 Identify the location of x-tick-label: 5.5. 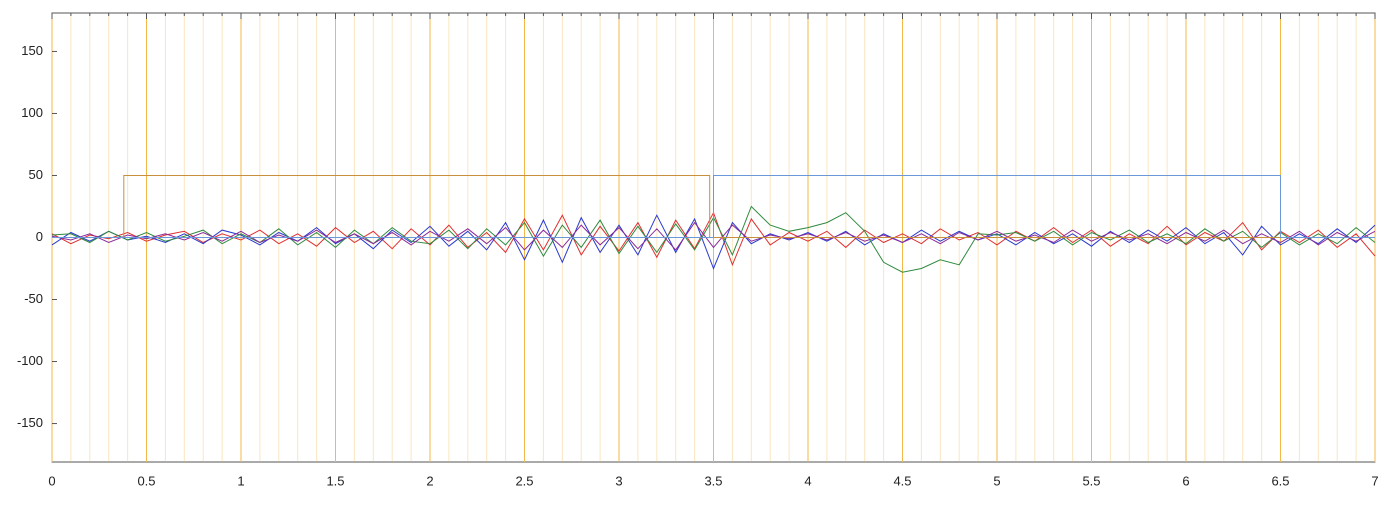
(1091, 480).